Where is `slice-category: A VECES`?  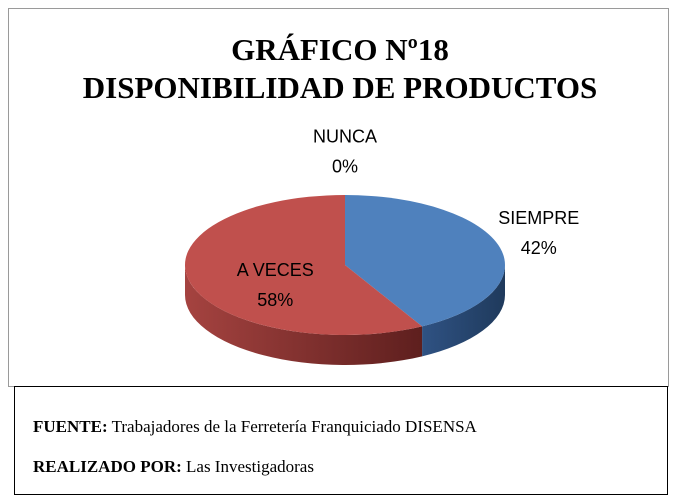
slice-category: A VECES is located at coordinates (275, 270).